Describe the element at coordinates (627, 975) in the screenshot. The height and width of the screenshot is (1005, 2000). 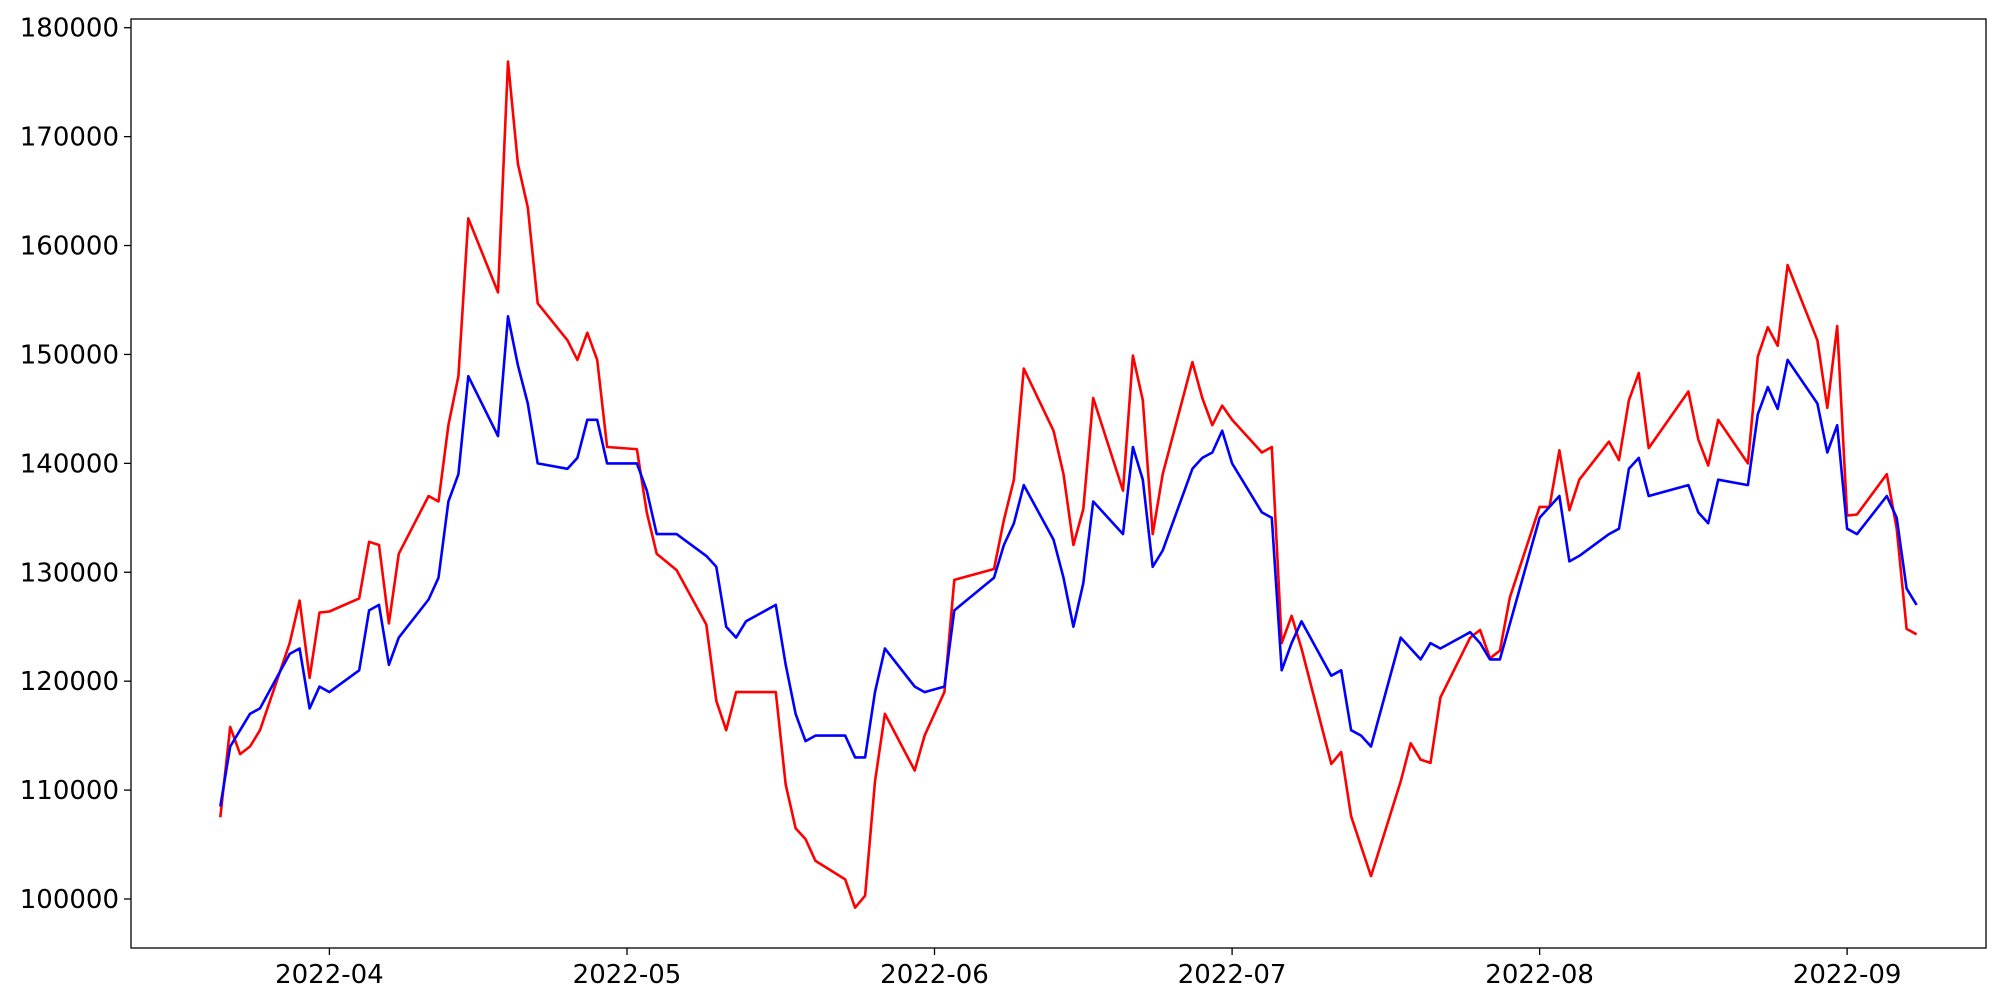
I see `x-tick-label: 2022-05` at that location.